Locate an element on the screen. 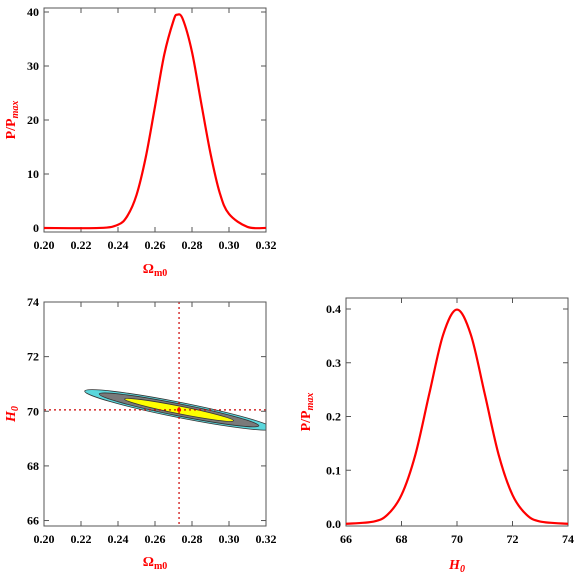  y-tick-label: 0.4 is located at coordinates (333, 309).